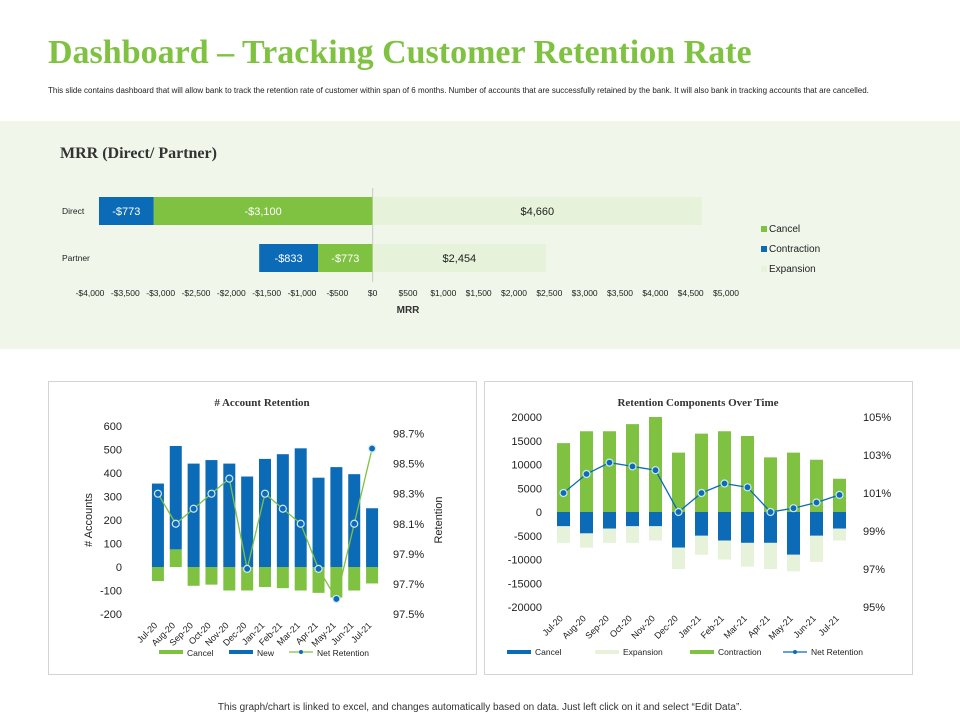 The image size is (960, 720). I want to click on y2-tick-label: 101%, so click(877, 494).